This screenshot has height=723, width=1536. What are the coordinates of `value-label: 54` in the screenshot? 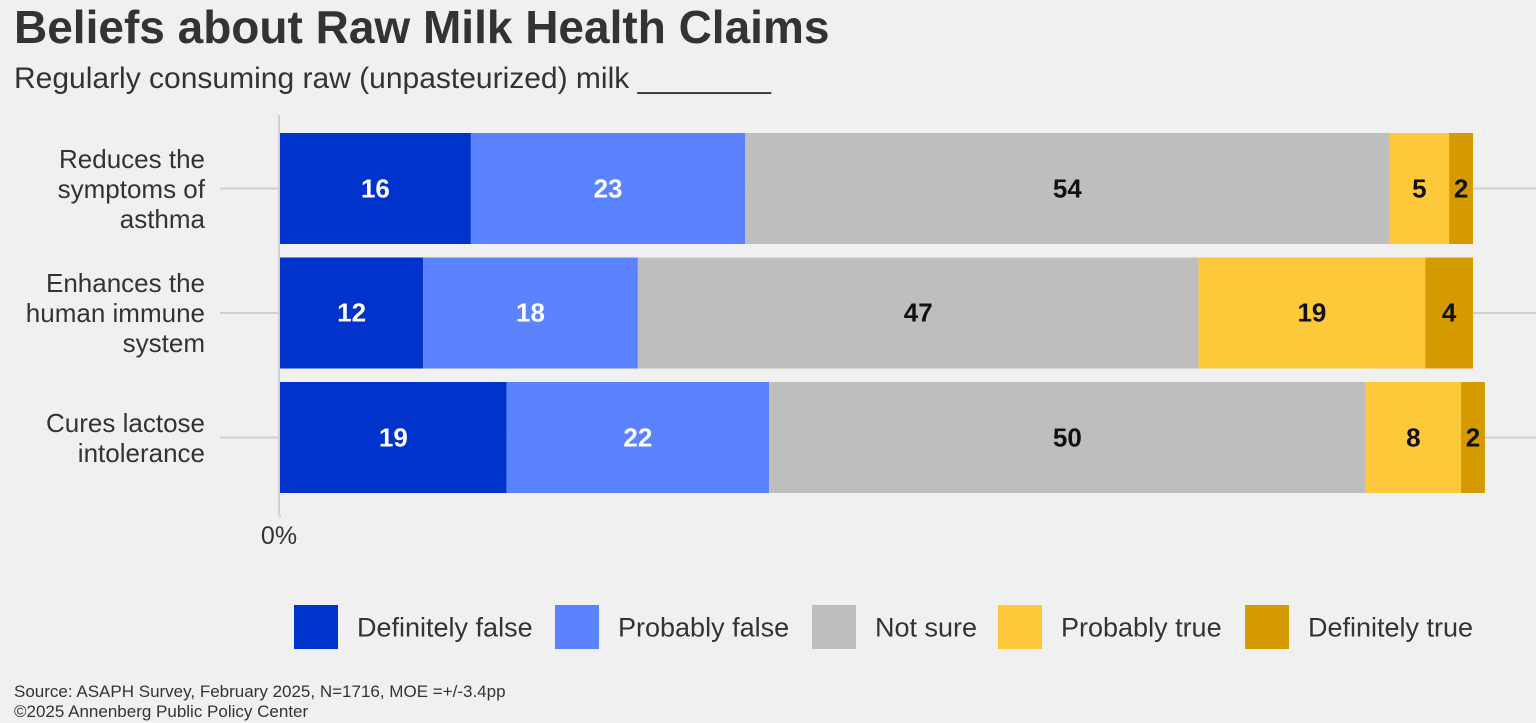 It's located at (1067, 188).